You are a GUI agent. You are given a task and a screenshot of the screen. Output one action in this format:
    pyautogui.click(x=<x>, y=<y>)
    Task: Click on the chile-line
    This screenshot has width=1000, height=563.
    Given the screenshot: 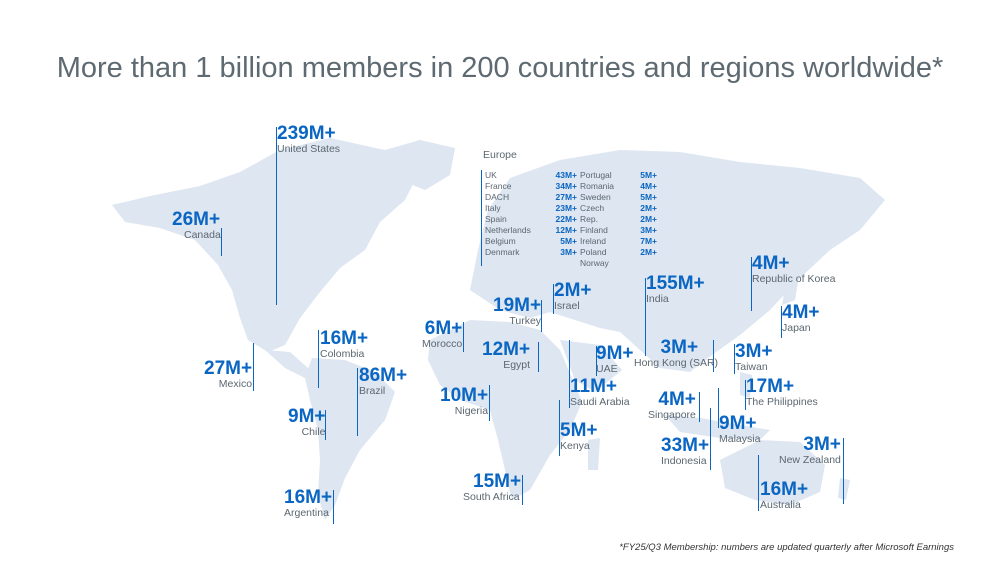 What is the action you would take?
    pyautogui.click(x=325, y=425)
    